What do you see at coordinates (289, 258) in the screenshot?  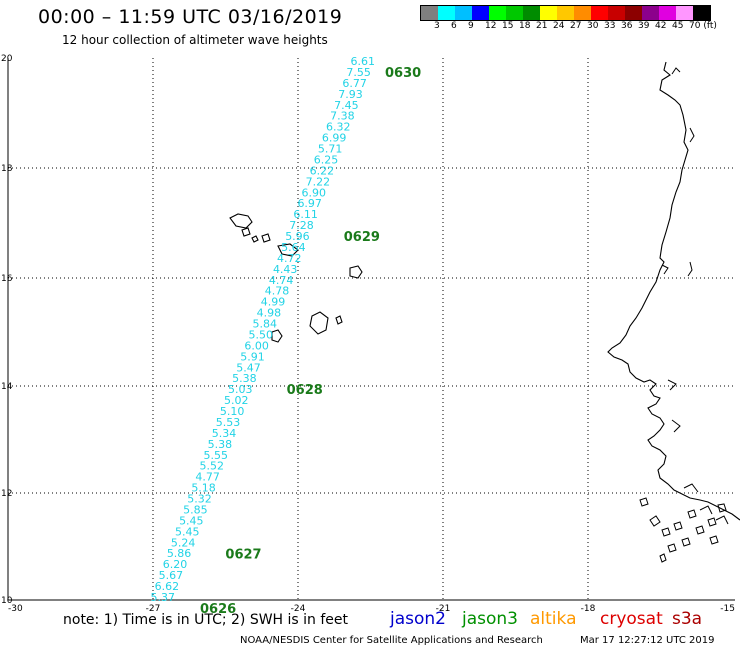 I see `wave-height-value: 4.72` at bounding box center [289, 258].